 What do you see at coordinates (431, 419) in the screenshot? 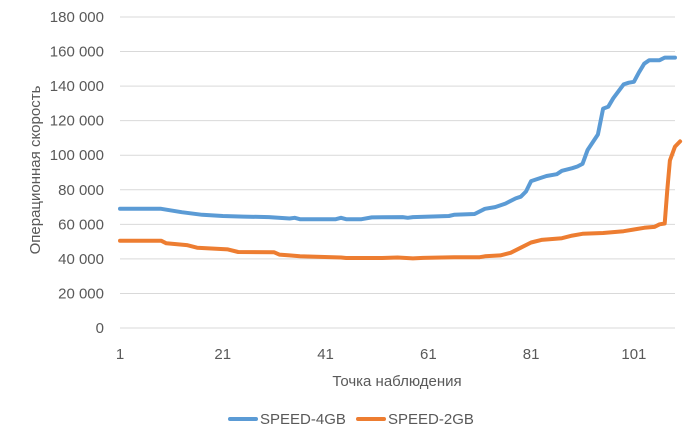
I see `legend-label: SPEED-2GB` at bounding box center [431, 419].